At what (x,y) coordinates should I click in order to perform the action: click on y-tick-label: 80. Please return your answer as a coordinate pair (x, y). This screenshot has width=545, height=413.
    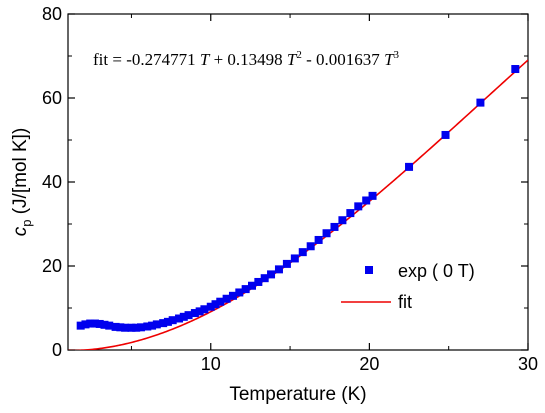
    Looking at the image, I should click on (52, 14).